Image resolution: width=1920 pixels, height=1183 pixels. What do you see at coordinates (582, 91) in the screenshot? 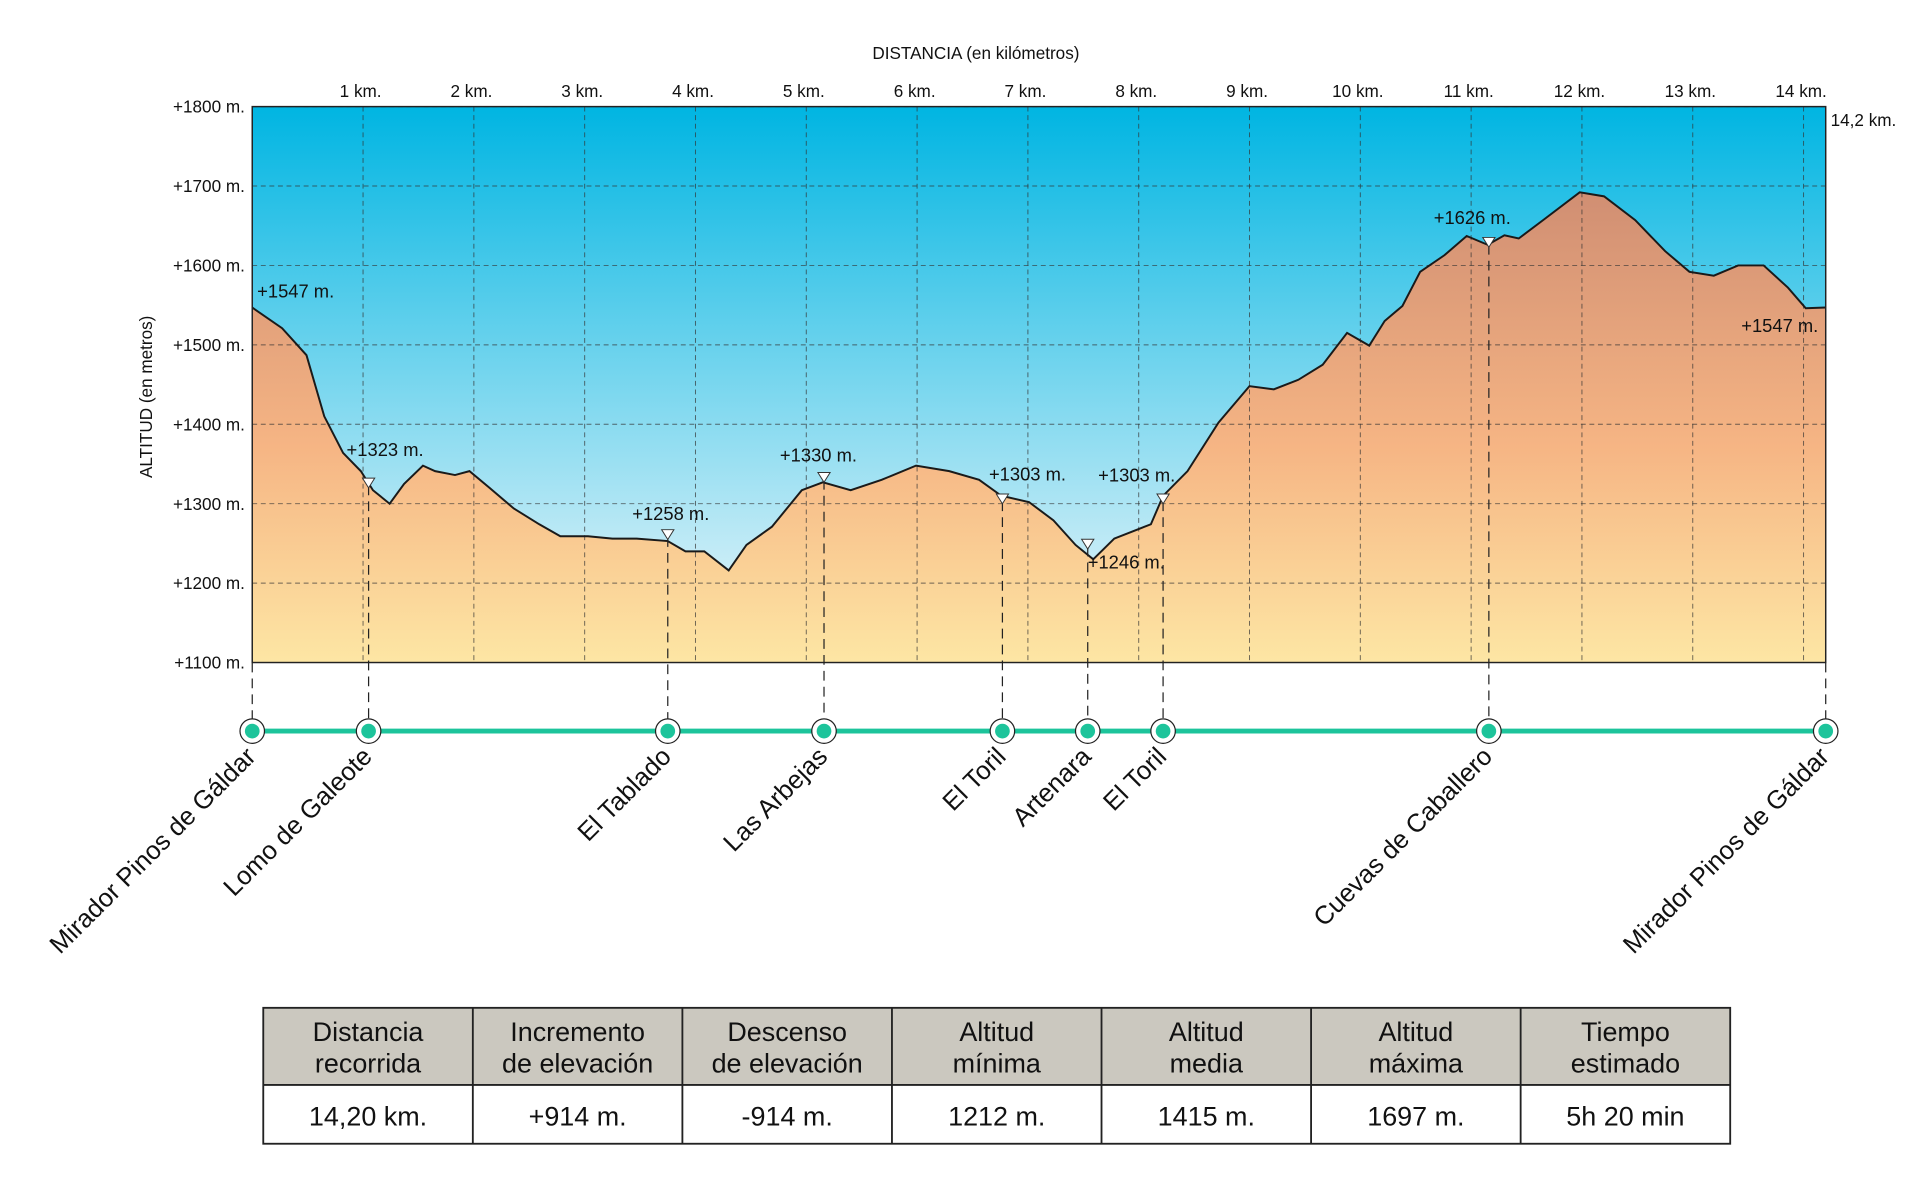
I see `x-tick-label: 3 km.` at bounding box center [582, 91].